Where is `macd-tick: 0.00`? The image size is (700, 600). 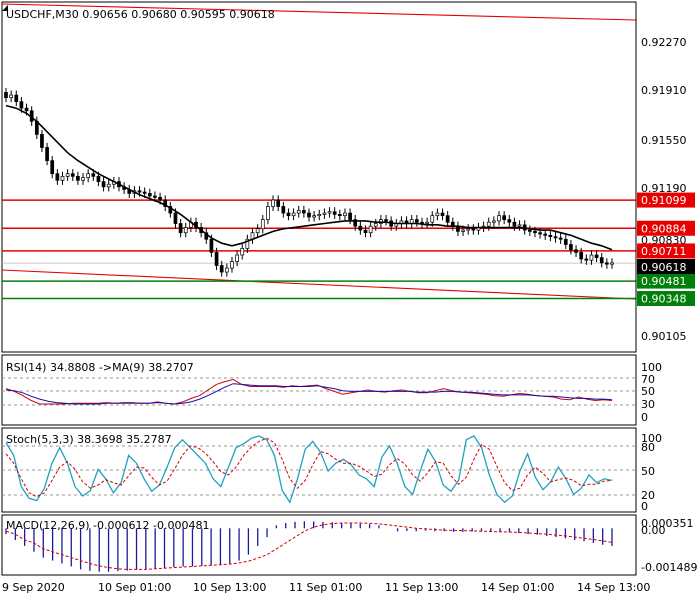
macd-tick: 0.00 is located at coordinates (653, 530).